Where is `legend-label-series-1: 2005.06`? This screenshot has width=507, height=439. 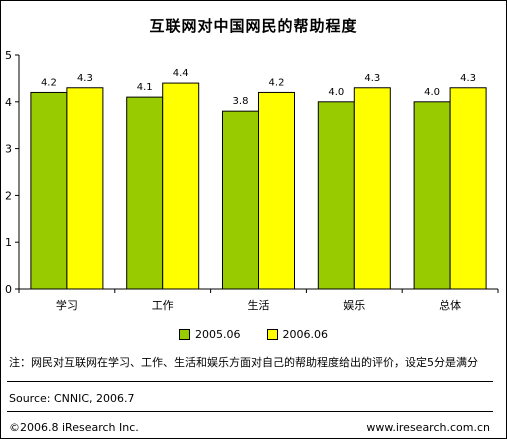
legend-label-series-1: 2005.06 is located at coordinates (218, 334).